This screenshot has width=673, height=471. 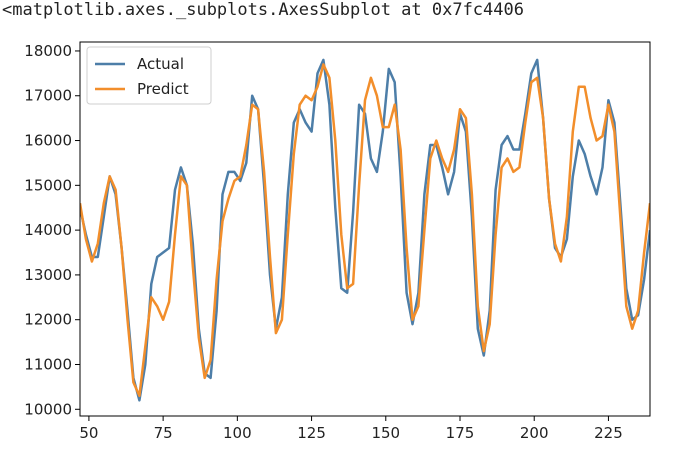 What do you see at coordinates (48, 320) in the screenshot?
I see `y-tick-label: 12000` at bounding box center [48, 320].